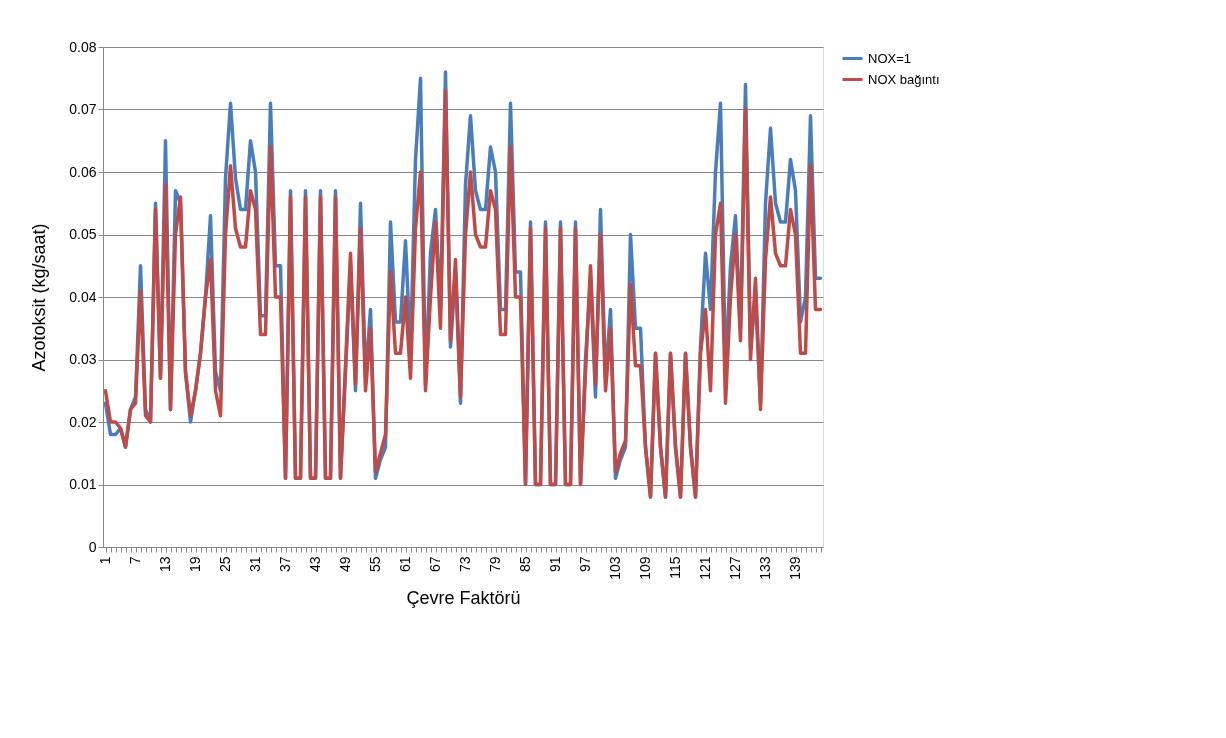 Image resolution: width=1226 pixels, height=738 pixels. I want to click on x-tick-label: 115, so click(675, 567).